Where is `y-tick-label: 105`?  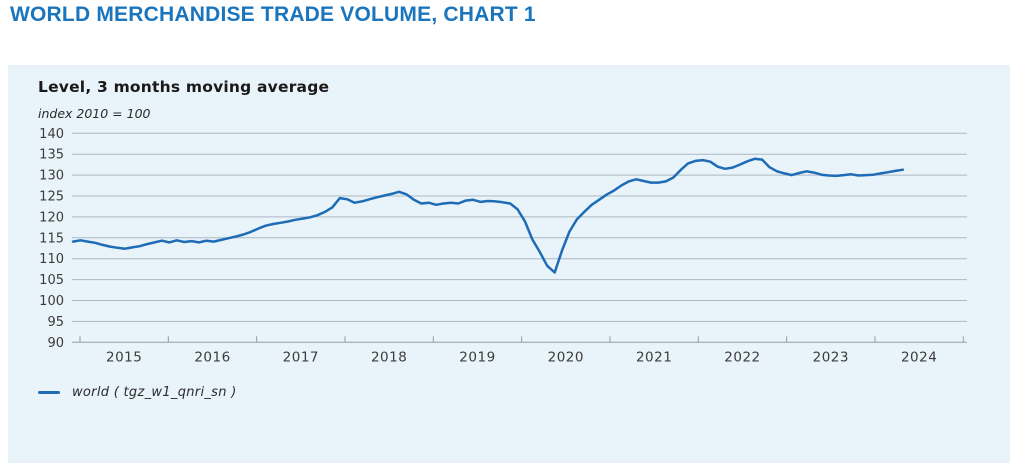 y-tick-label: 105 is located at coordinates (51, 280).